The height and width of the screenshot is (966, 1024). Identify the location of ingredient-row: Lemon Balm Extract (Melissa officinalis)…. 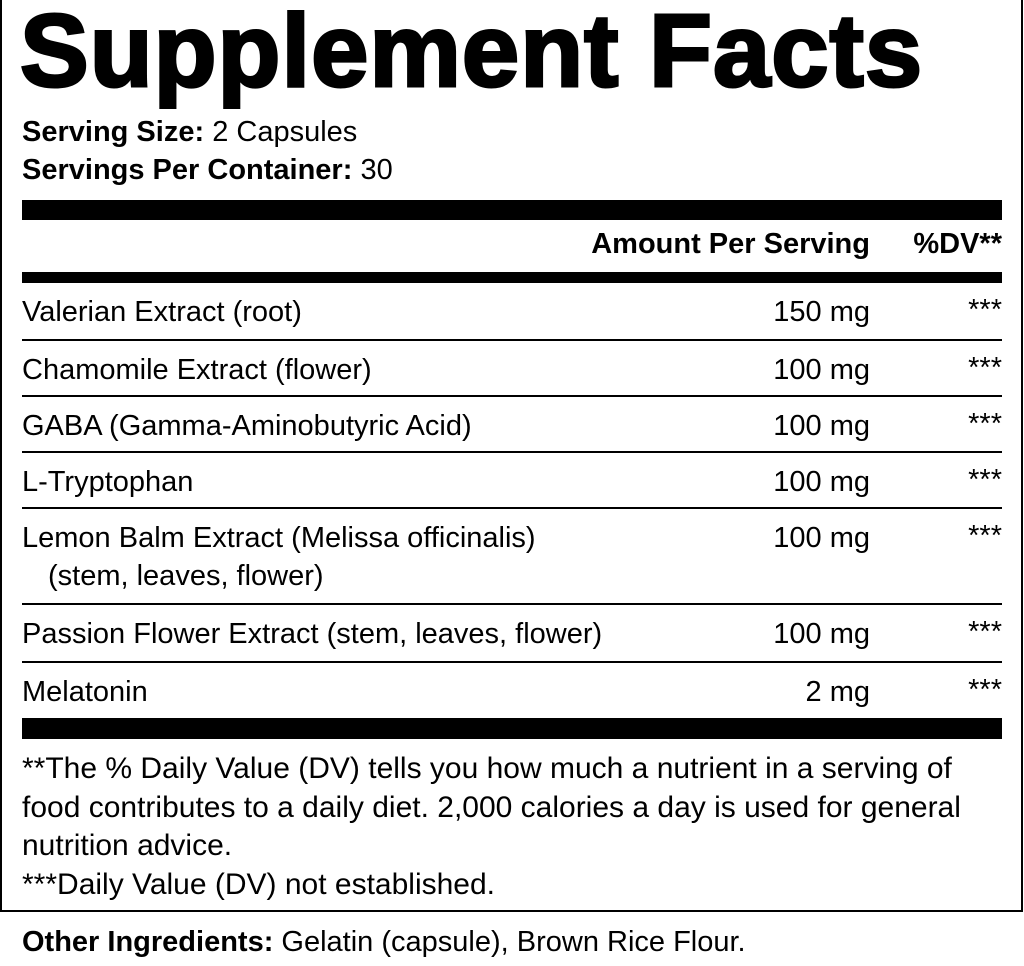
(512, 557).